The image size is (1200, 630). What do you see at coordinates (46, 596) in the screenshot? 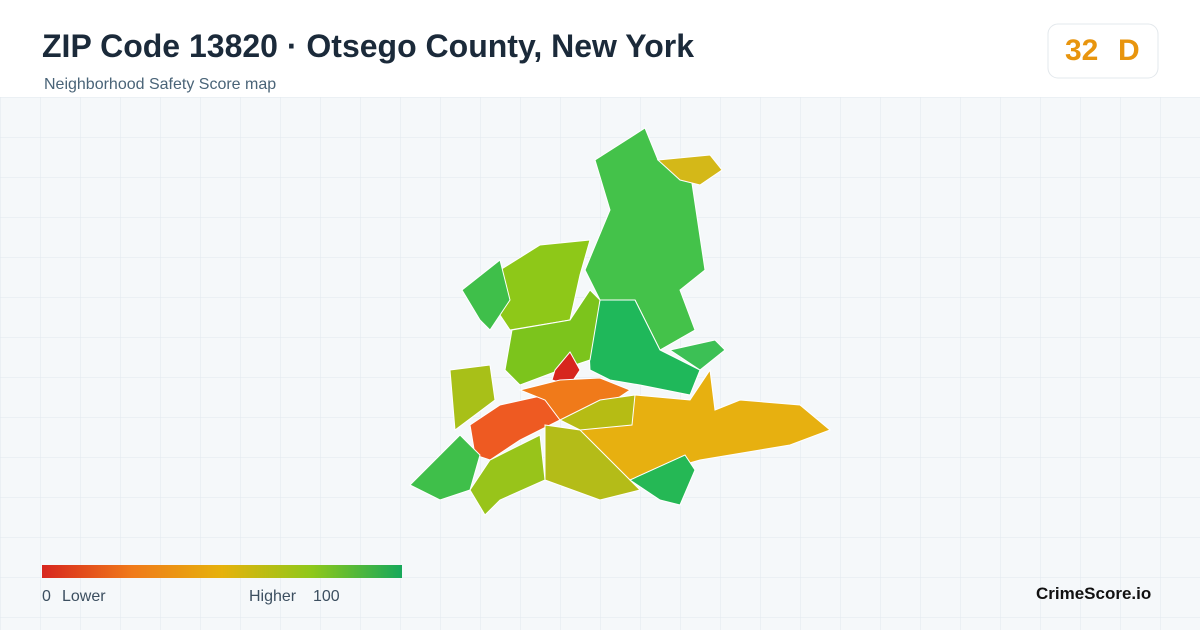
I see `legend-min: 0` at bounding box center [46, 596].